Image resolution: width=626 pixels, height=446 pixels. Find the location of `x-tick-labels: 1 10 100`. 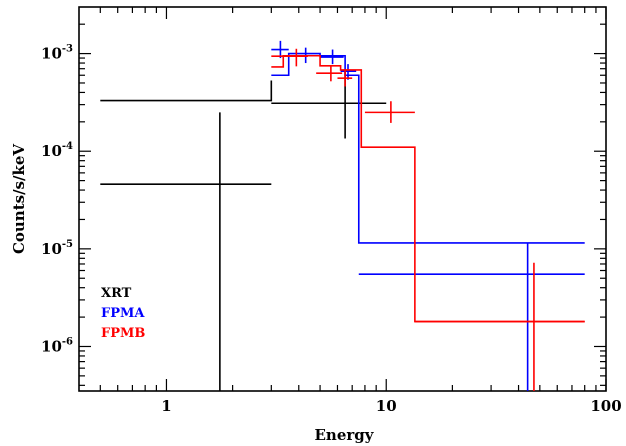

x-tick-labels: 1 10 100 is located at coordinates (391, 406).